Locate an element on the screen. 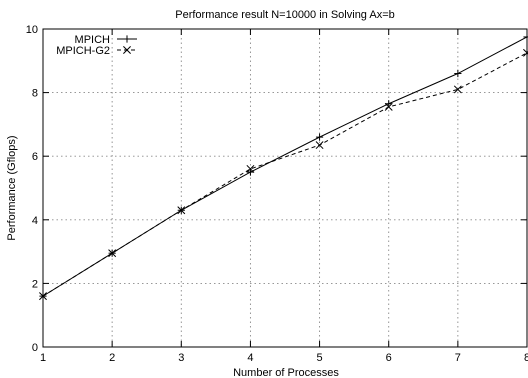 The height and width of the screenshot is (378, 528). x-tick-label: 4 is located at coordinates (250, 358).